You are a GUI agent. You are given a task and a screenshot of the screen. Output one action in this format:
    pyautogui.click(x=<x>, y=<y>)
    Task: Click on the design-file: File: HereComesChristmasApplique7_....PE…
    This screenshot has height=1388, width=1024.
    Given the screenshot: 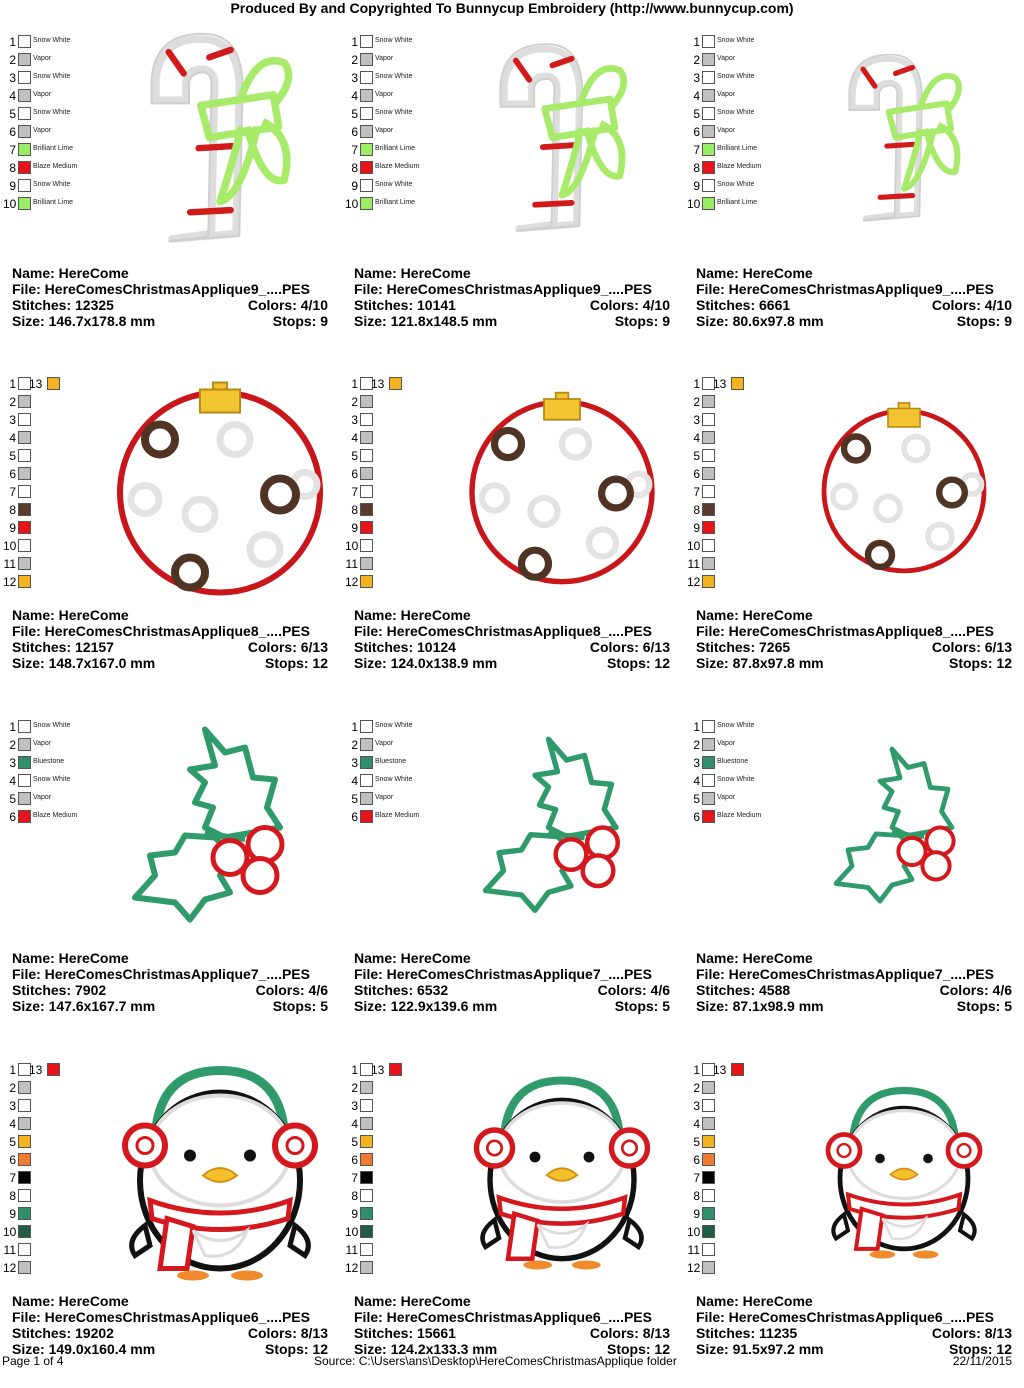 What is the action you would take?
    pyautogui.click(x=161, y=974)
    